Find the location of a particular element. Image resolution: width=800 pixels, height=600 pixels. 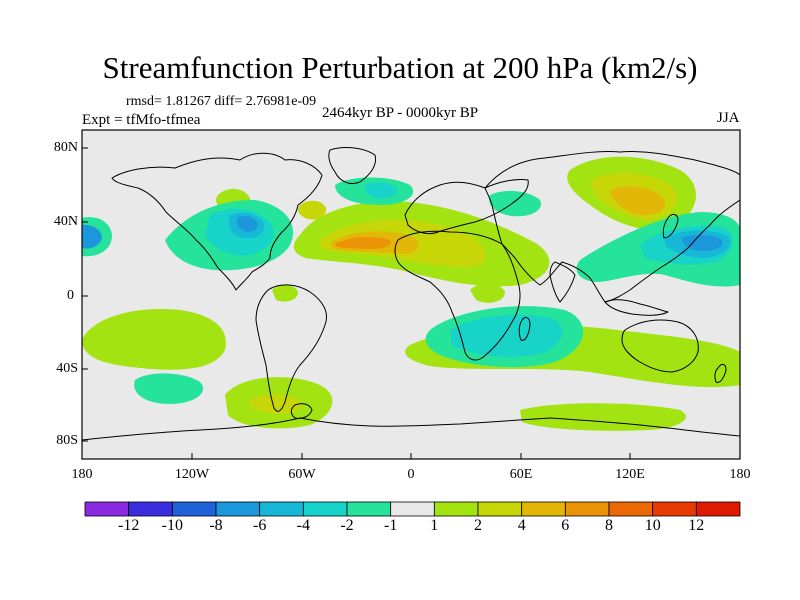

negative-core-north-atlantic is located at coordinates (381, 190).